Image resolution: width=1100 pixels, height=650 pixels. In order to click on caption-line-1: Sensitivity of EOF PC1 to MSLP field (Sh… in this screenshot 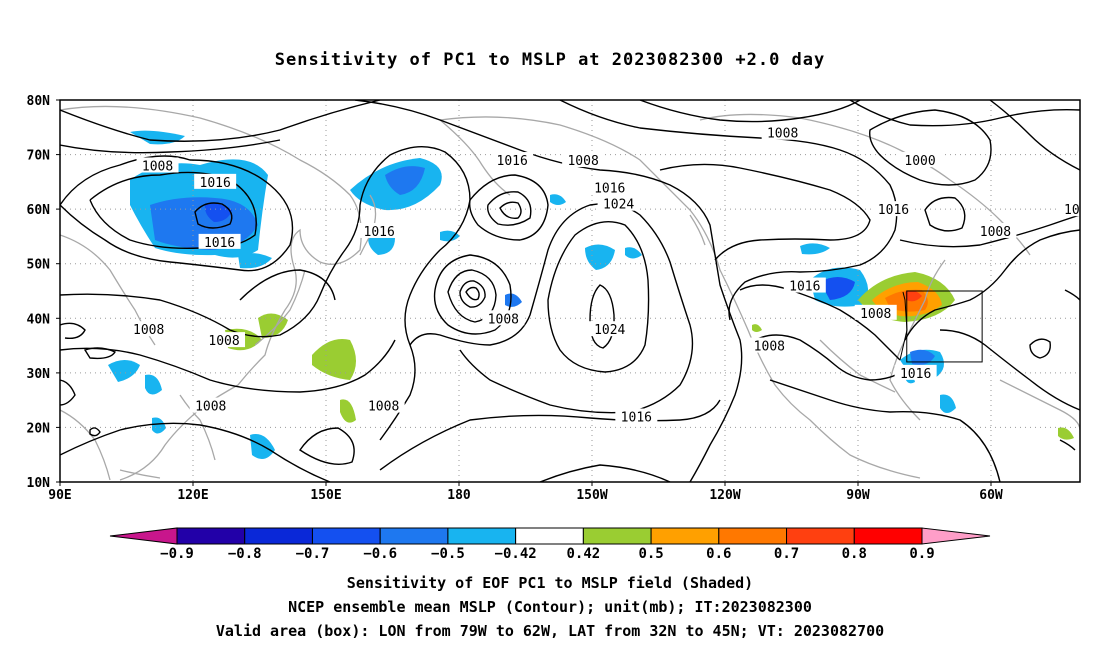, I will do `click(550, 583)`.